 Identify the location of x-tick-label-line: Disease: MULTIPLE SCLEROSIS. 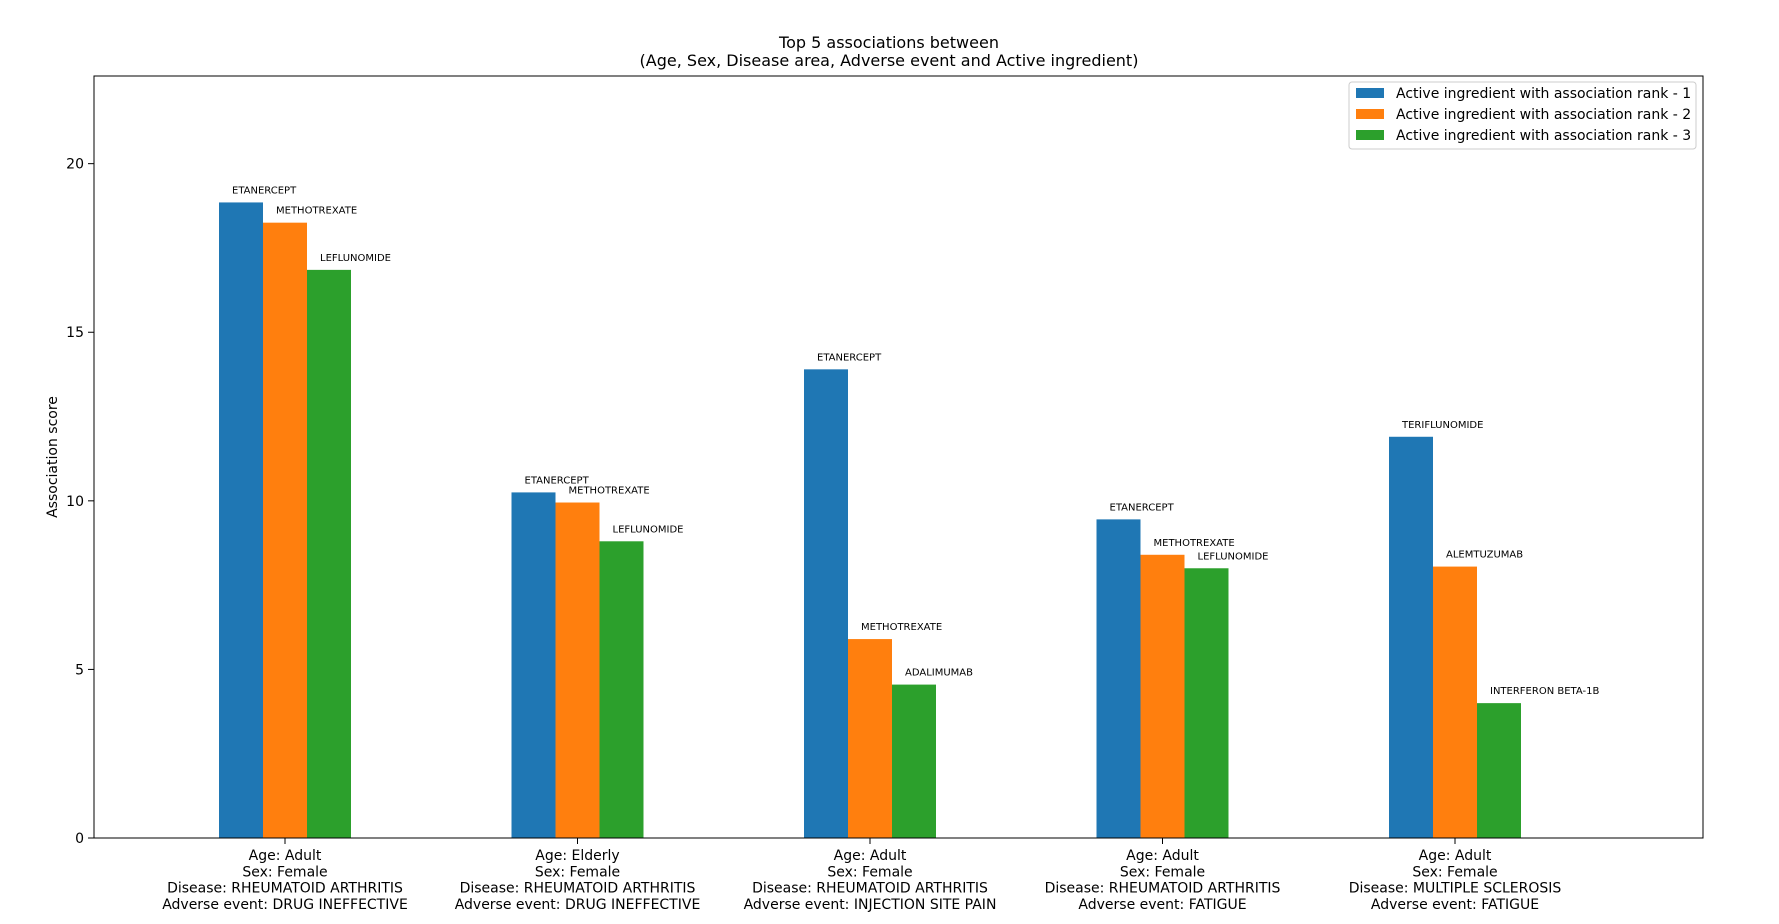
(1455, 889).